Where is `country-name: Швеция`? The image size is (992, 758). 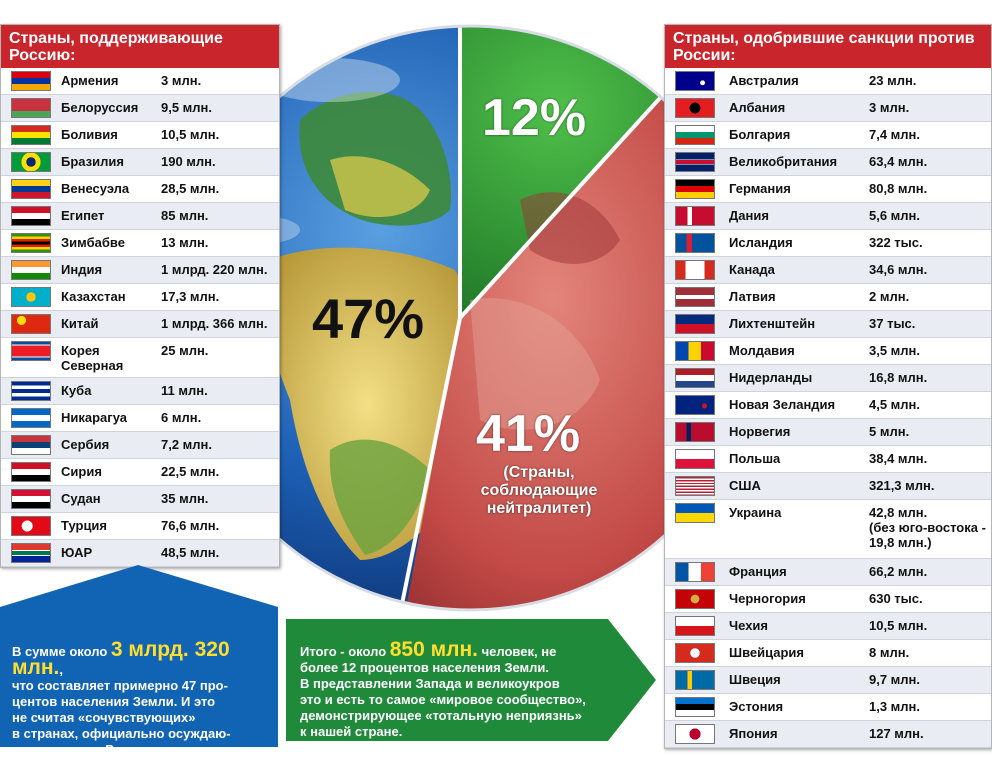 country-name: Швеция is located at coordinates (755, 679).